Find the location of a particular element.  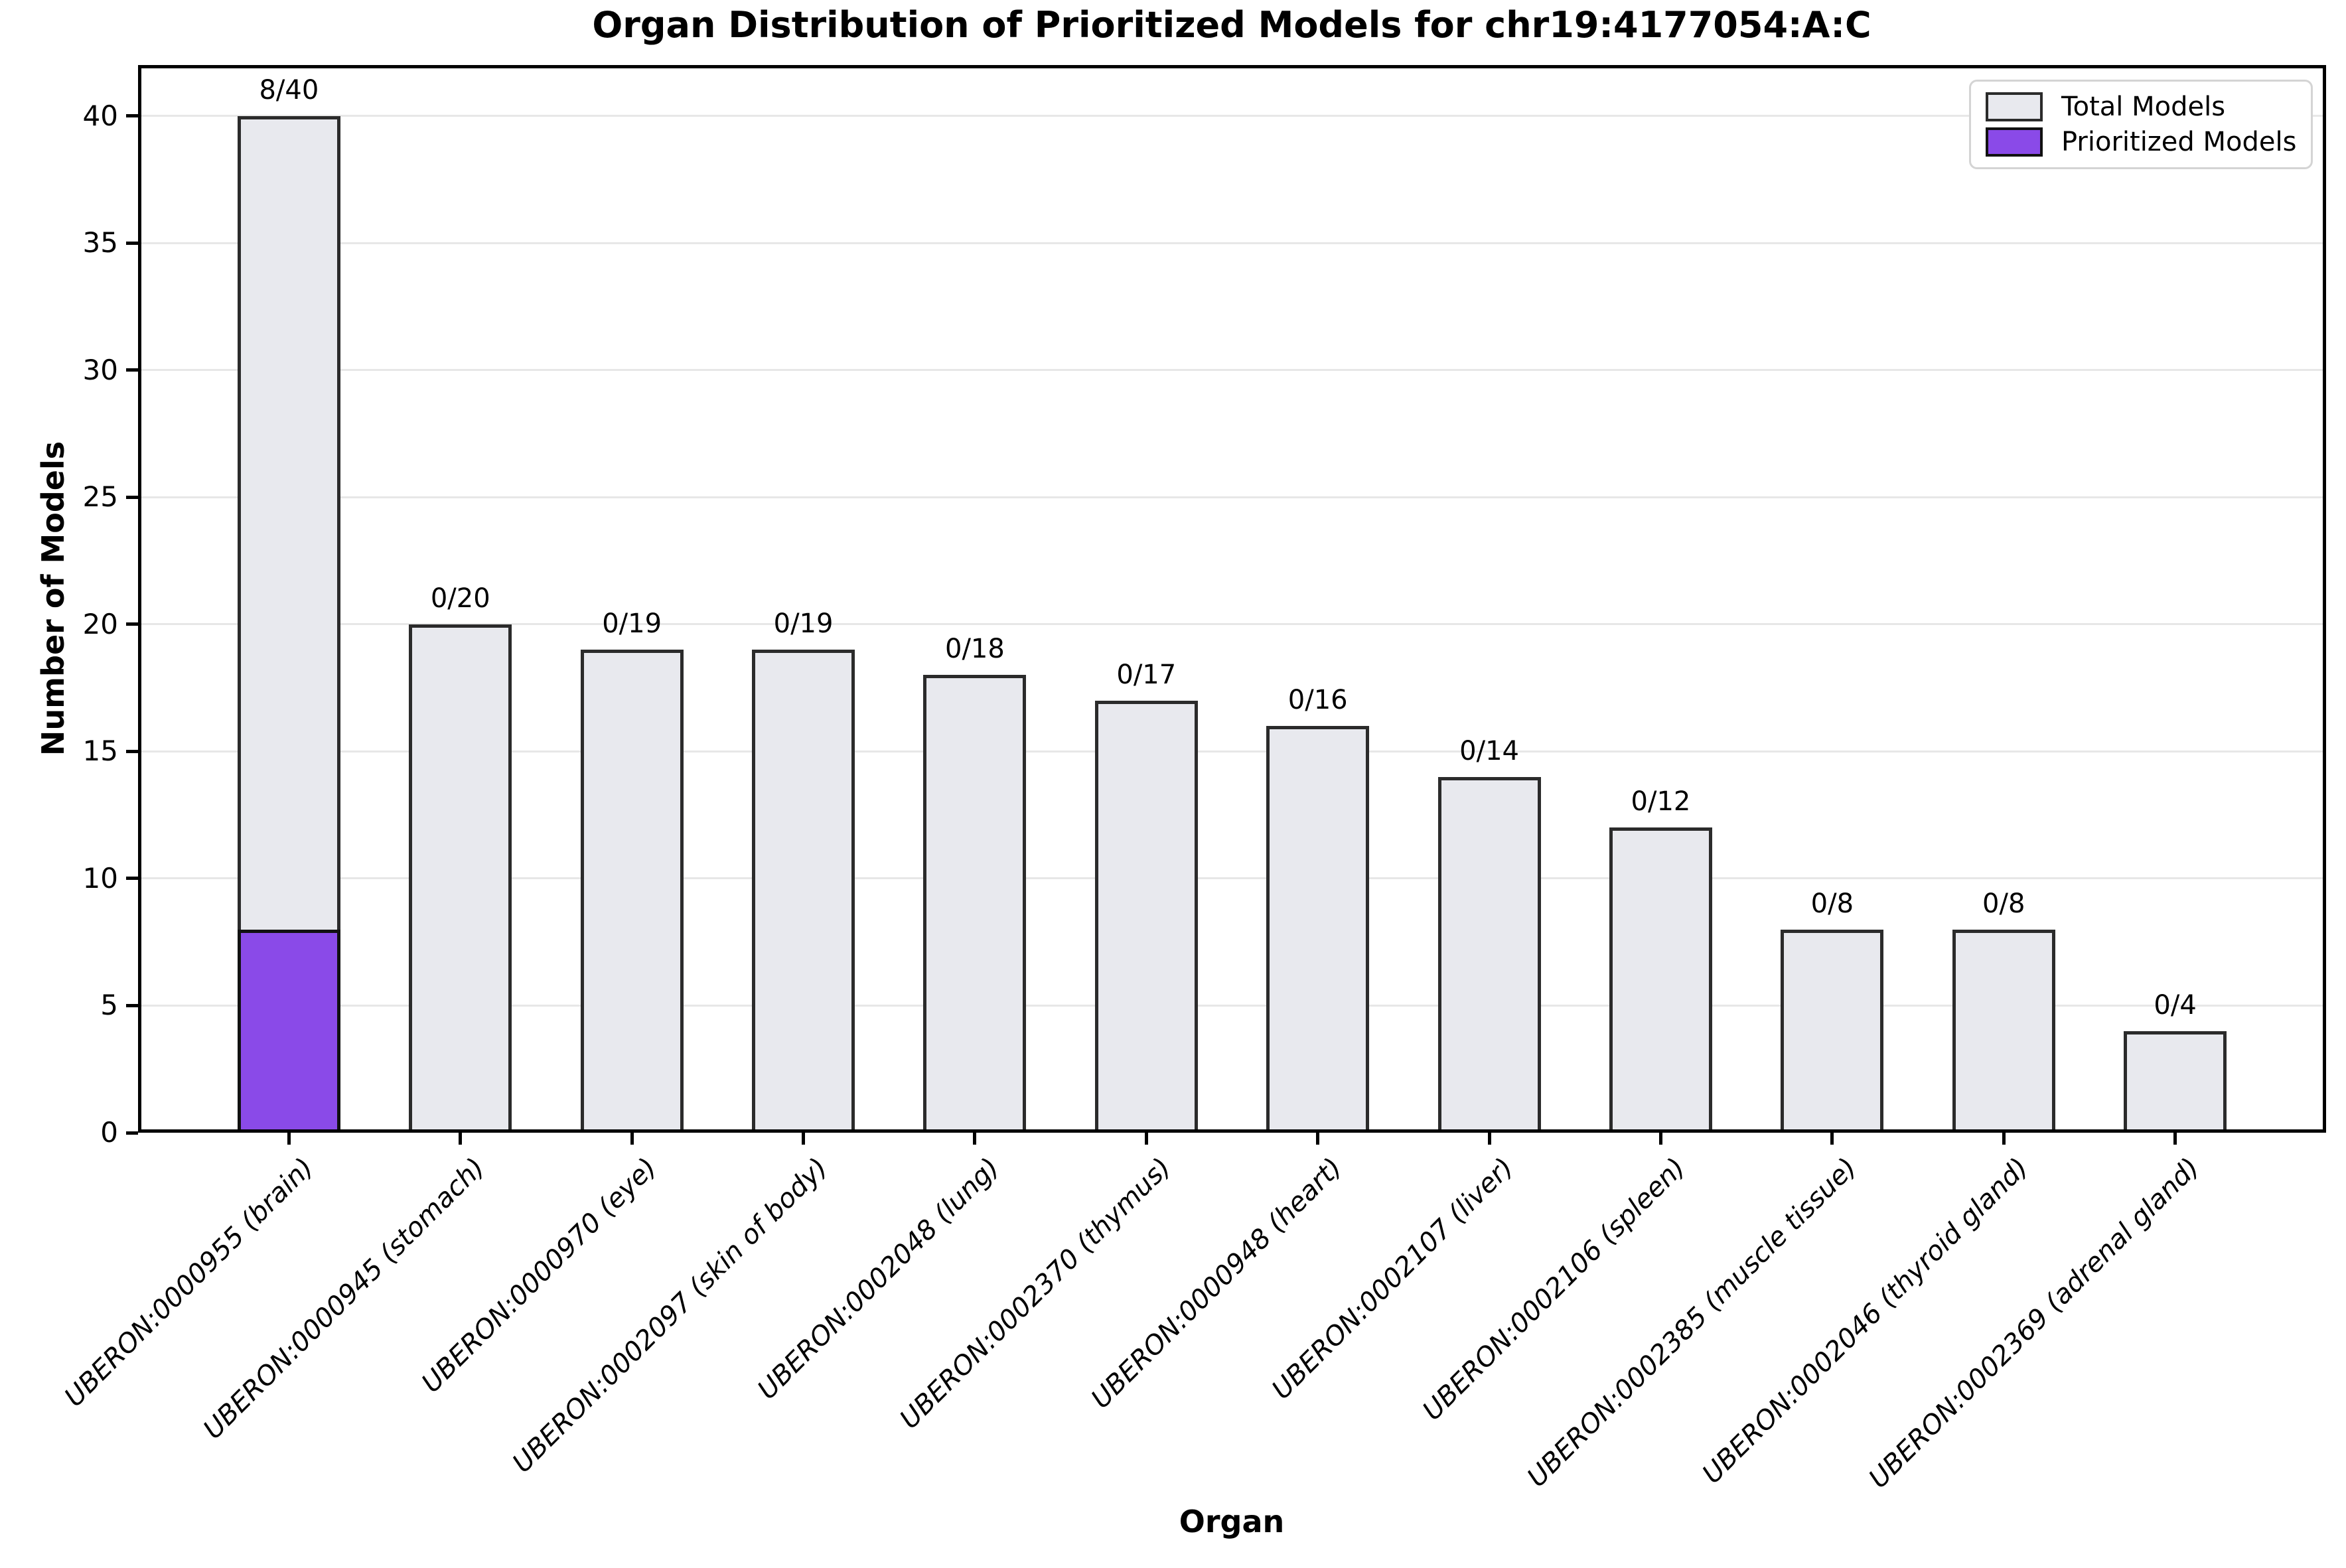

y-tick-label-35: 35 is located at coordinates (100, 242).